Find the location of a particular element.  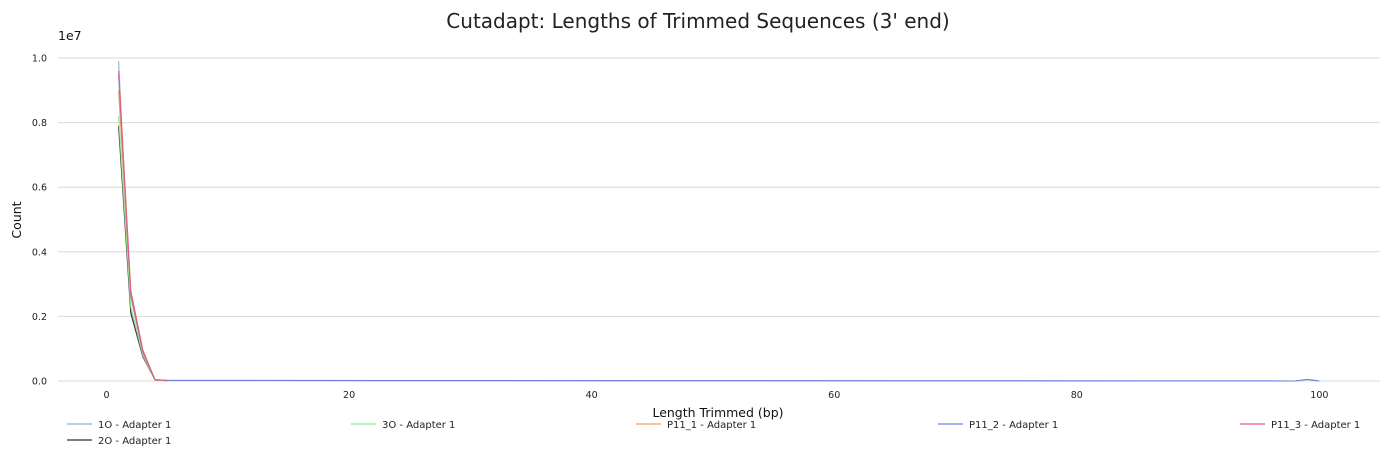

legend-item: P11_2 - Adapter 1 is located at coordinates (998, 425).